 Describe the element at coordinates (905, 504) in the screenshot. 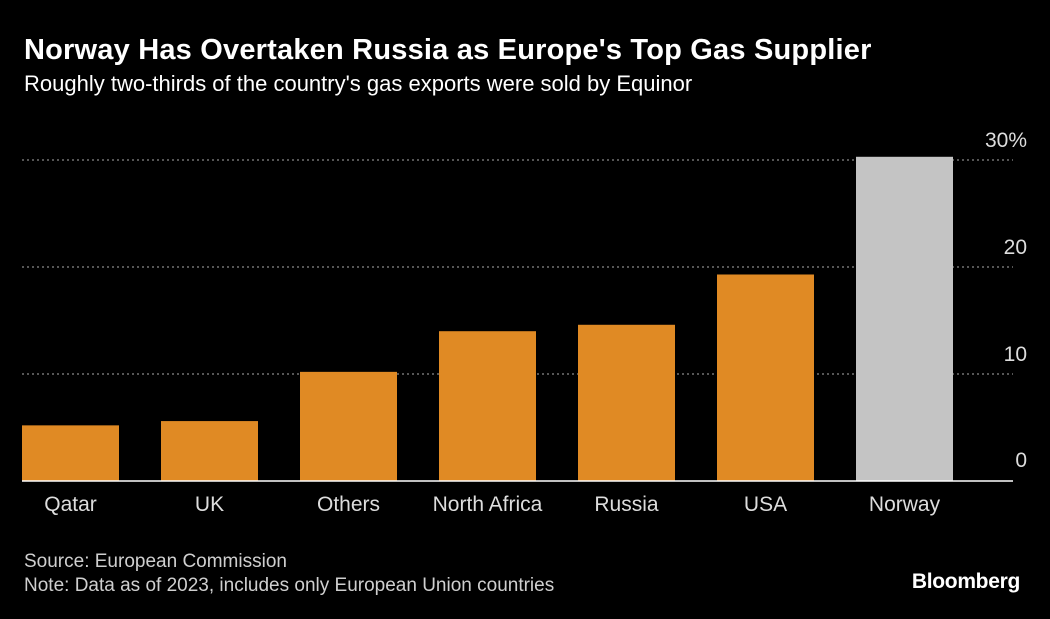

I see `x-tick-label-norway: Norway` at that location.